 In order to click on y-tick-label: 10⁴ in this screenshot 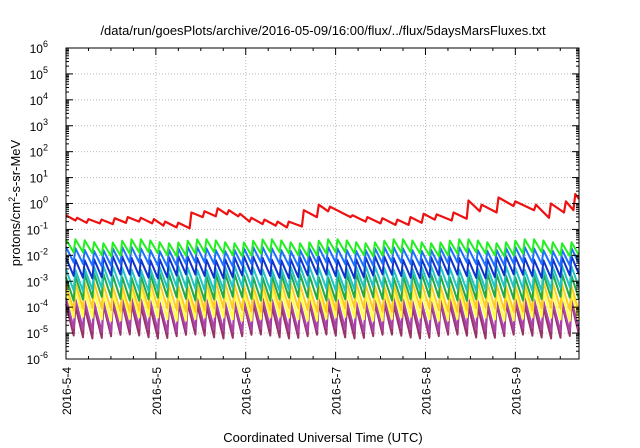, I will do `click(39, 99)`.